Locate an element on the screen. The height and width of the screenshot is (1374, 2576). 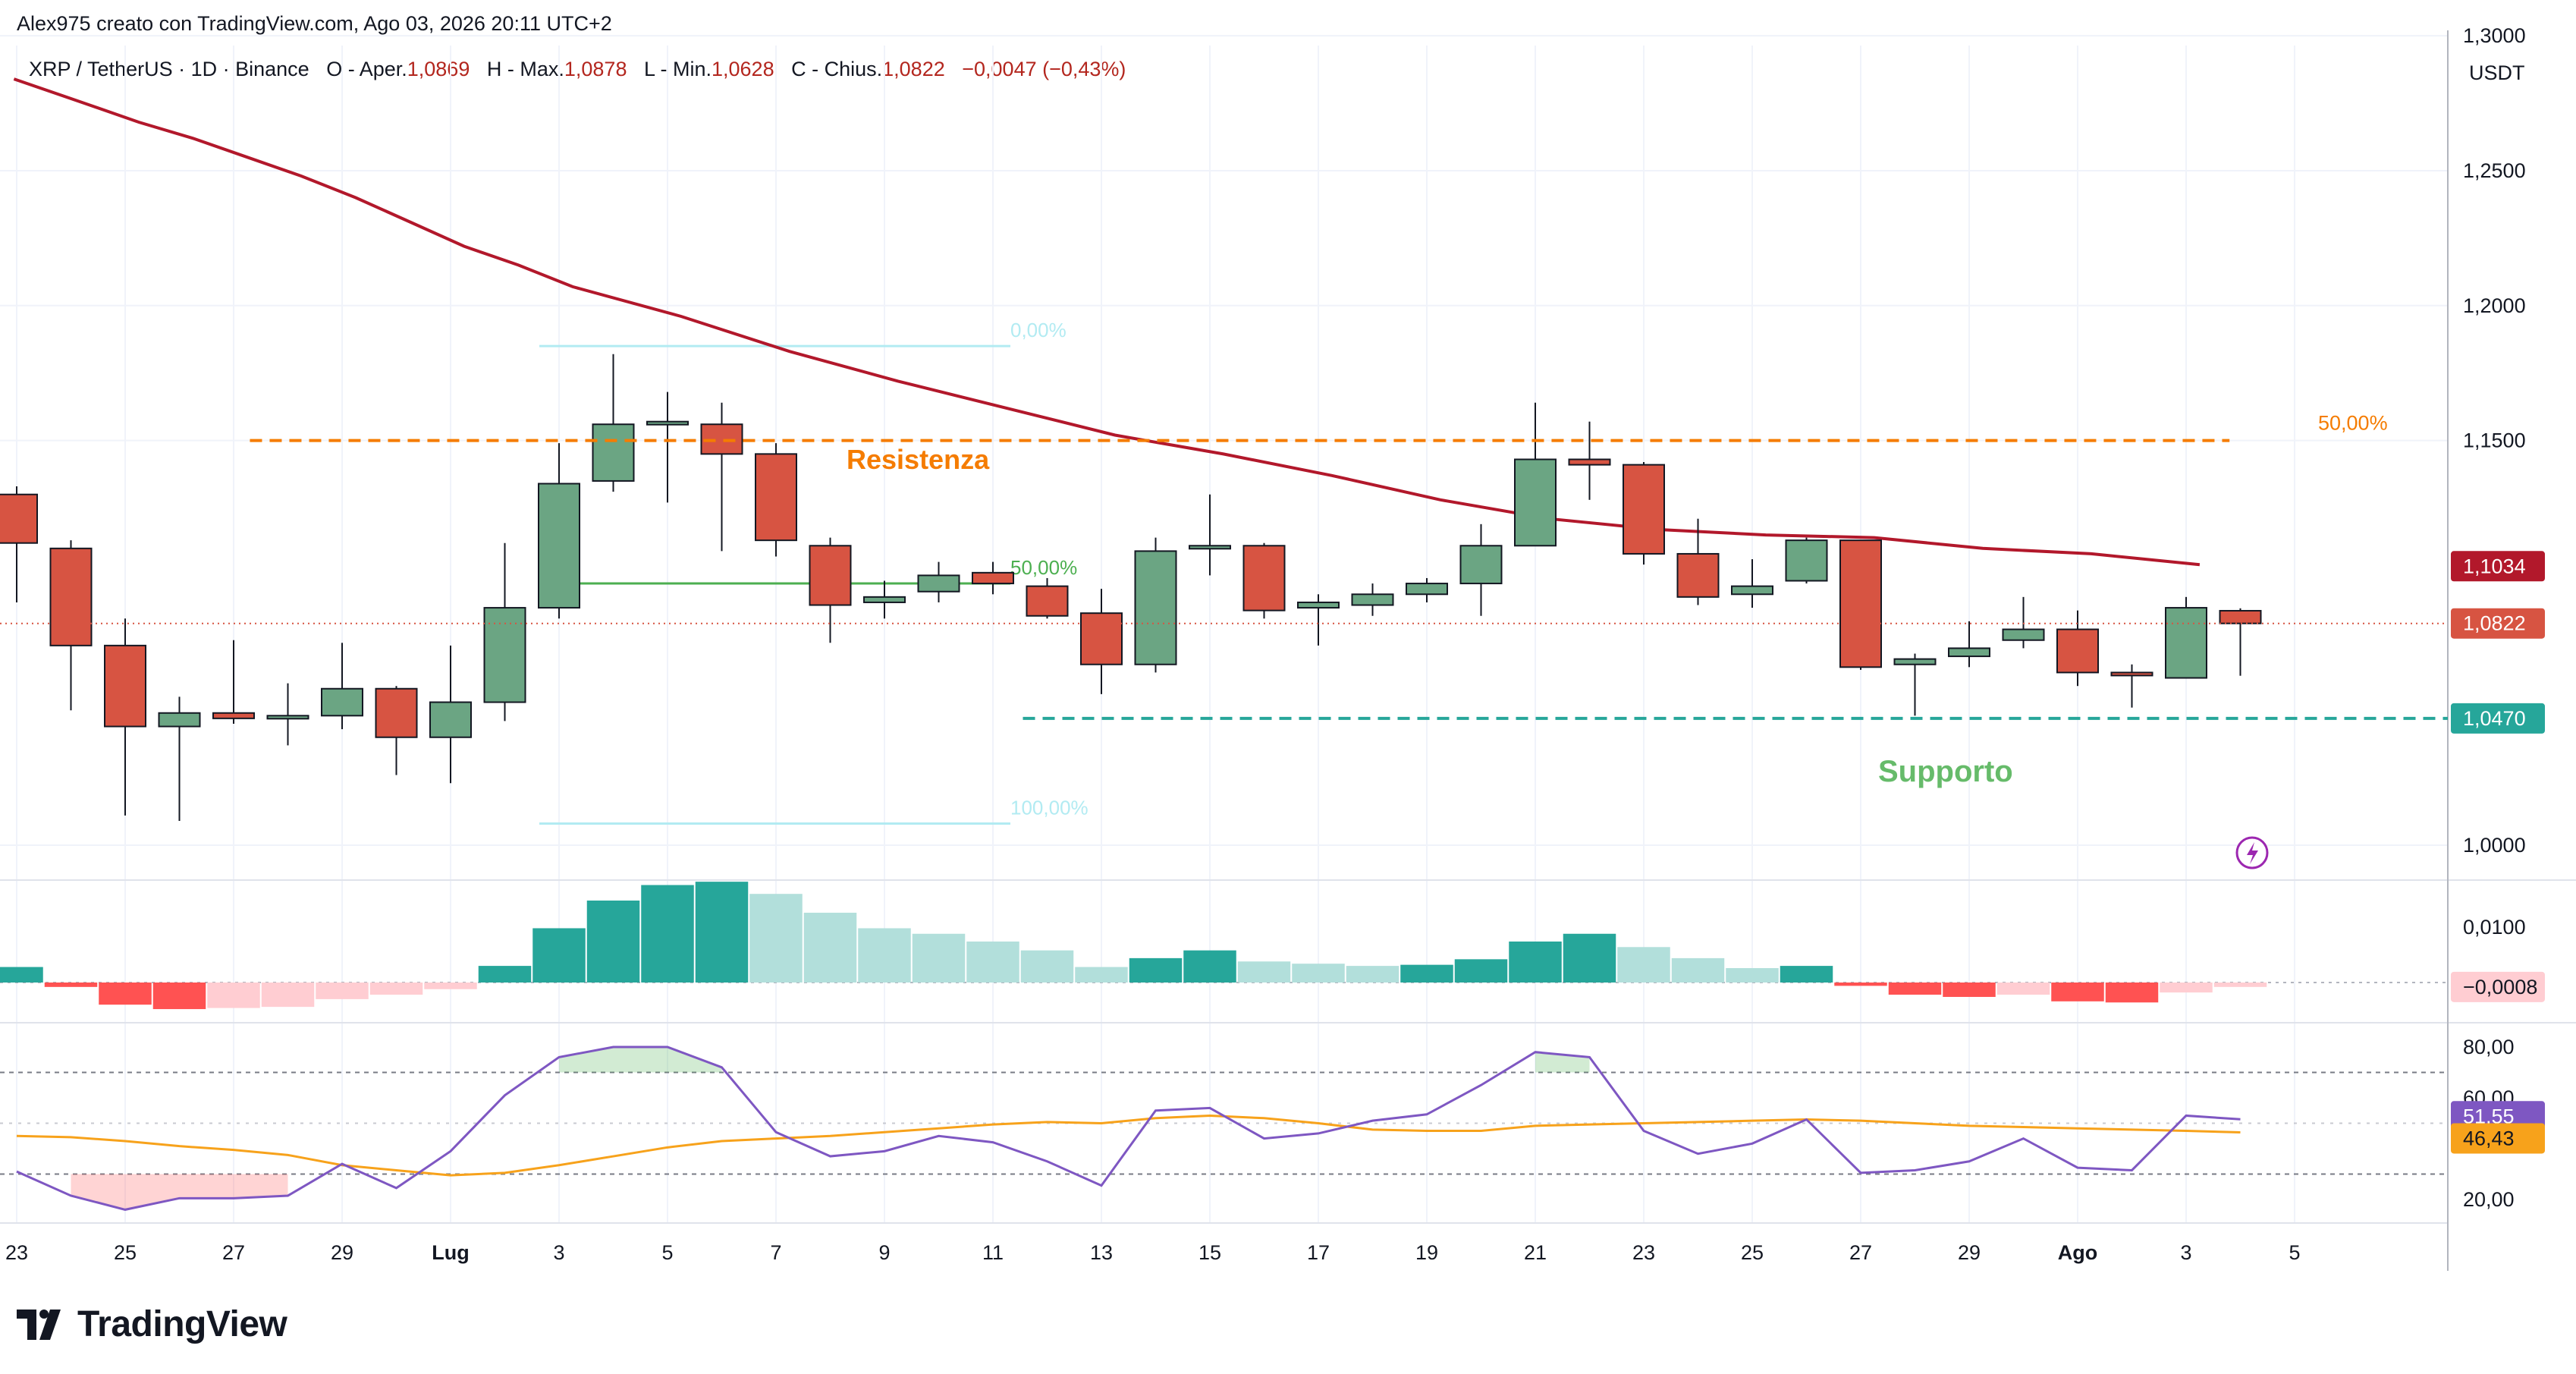
price-tick-label: 1,1500 is located at coordinates (2494, 440).